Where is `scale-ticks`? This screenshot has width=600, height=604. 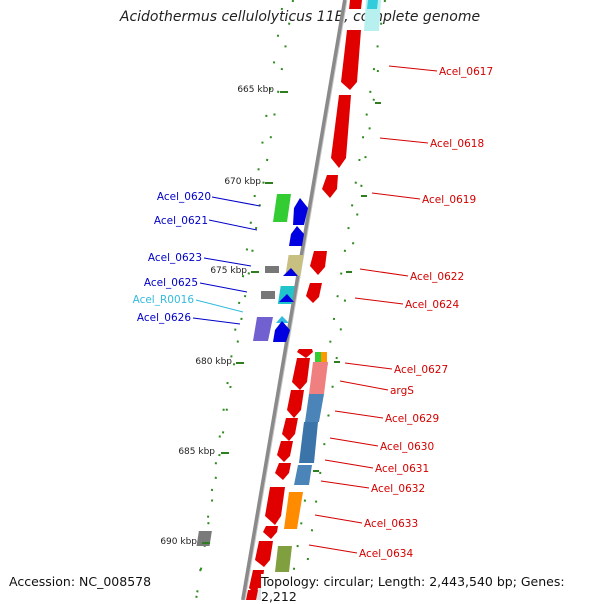 scale-ticks is located at coordinates (245, 317).